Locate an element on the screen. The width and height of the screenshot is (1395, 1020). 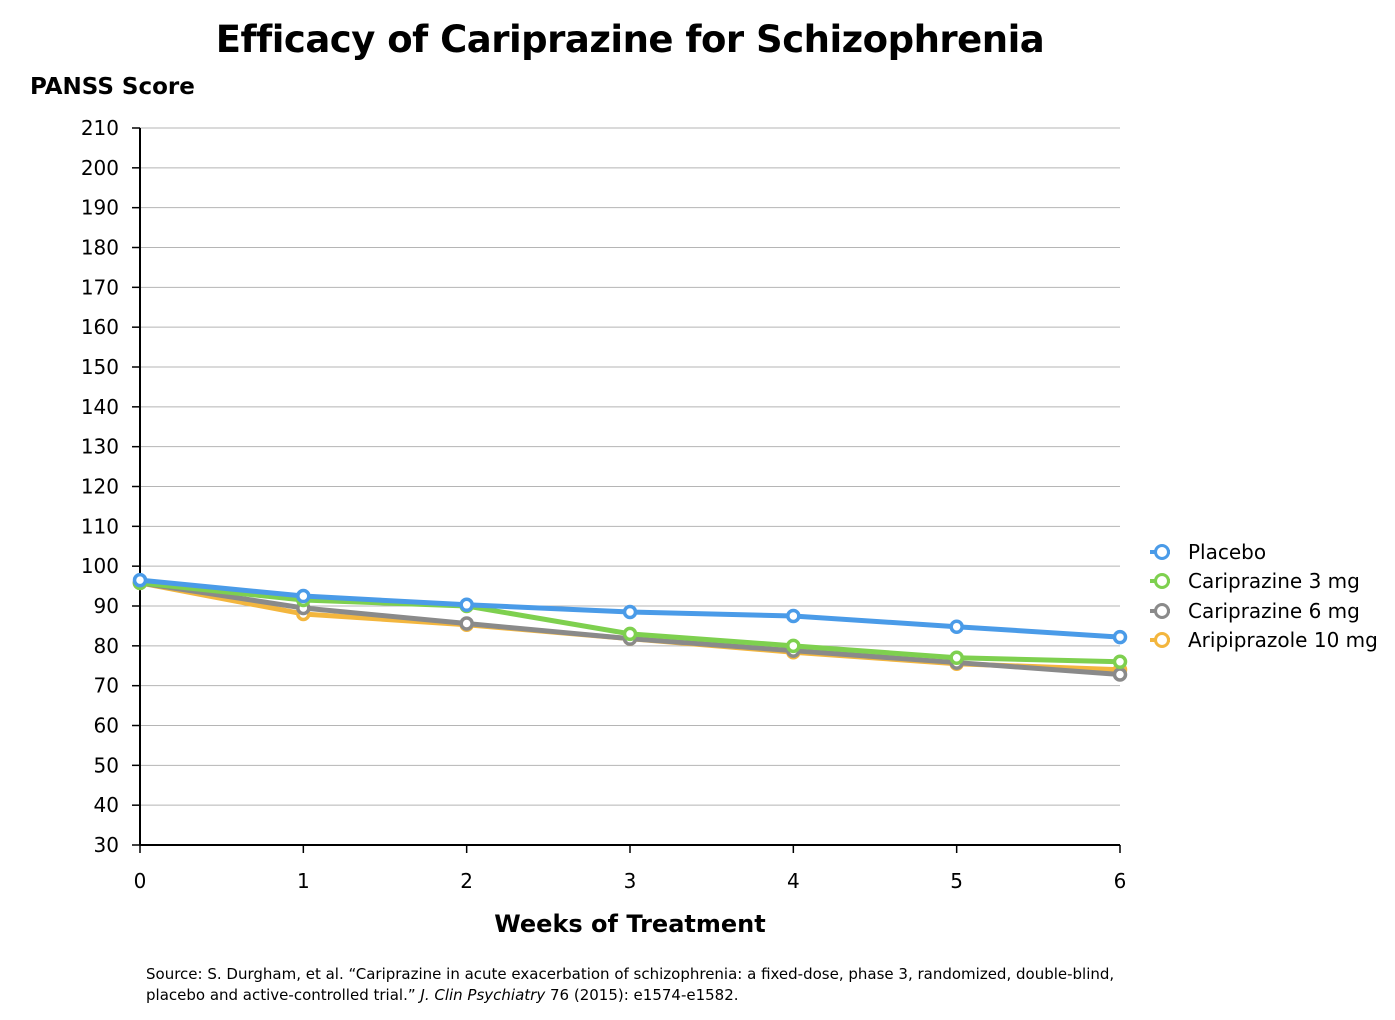
y-tick-label: 40 is located at coordinates (106, 805).